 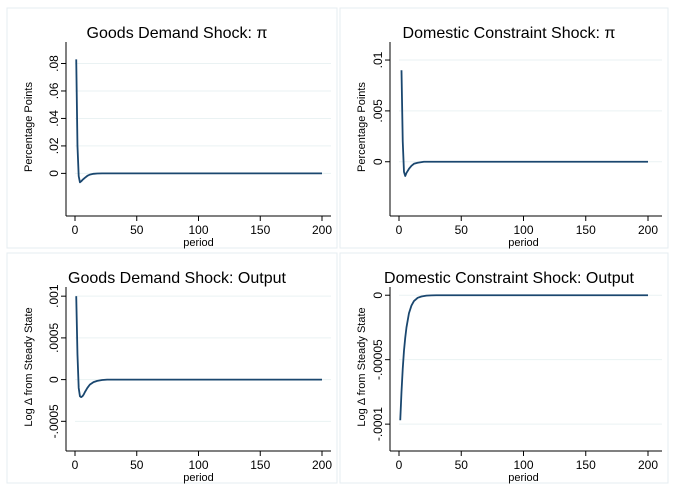 What do you see at coordinates (378, 111) in the screenshot?
I see `y-tick-label: .005` at bounding box center [378, 111].